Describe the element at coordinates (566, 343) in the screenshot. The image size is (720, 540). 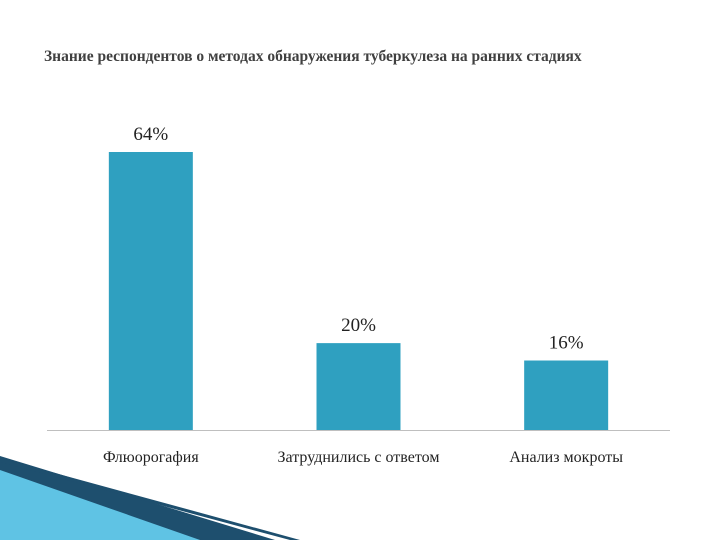
I see `data-label-3: 16%` at that location.